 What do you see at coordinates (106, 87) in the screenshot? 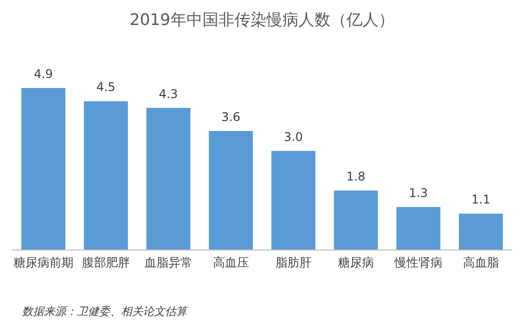
I see `data-label: 4.5` at bounding box center [106, 87].